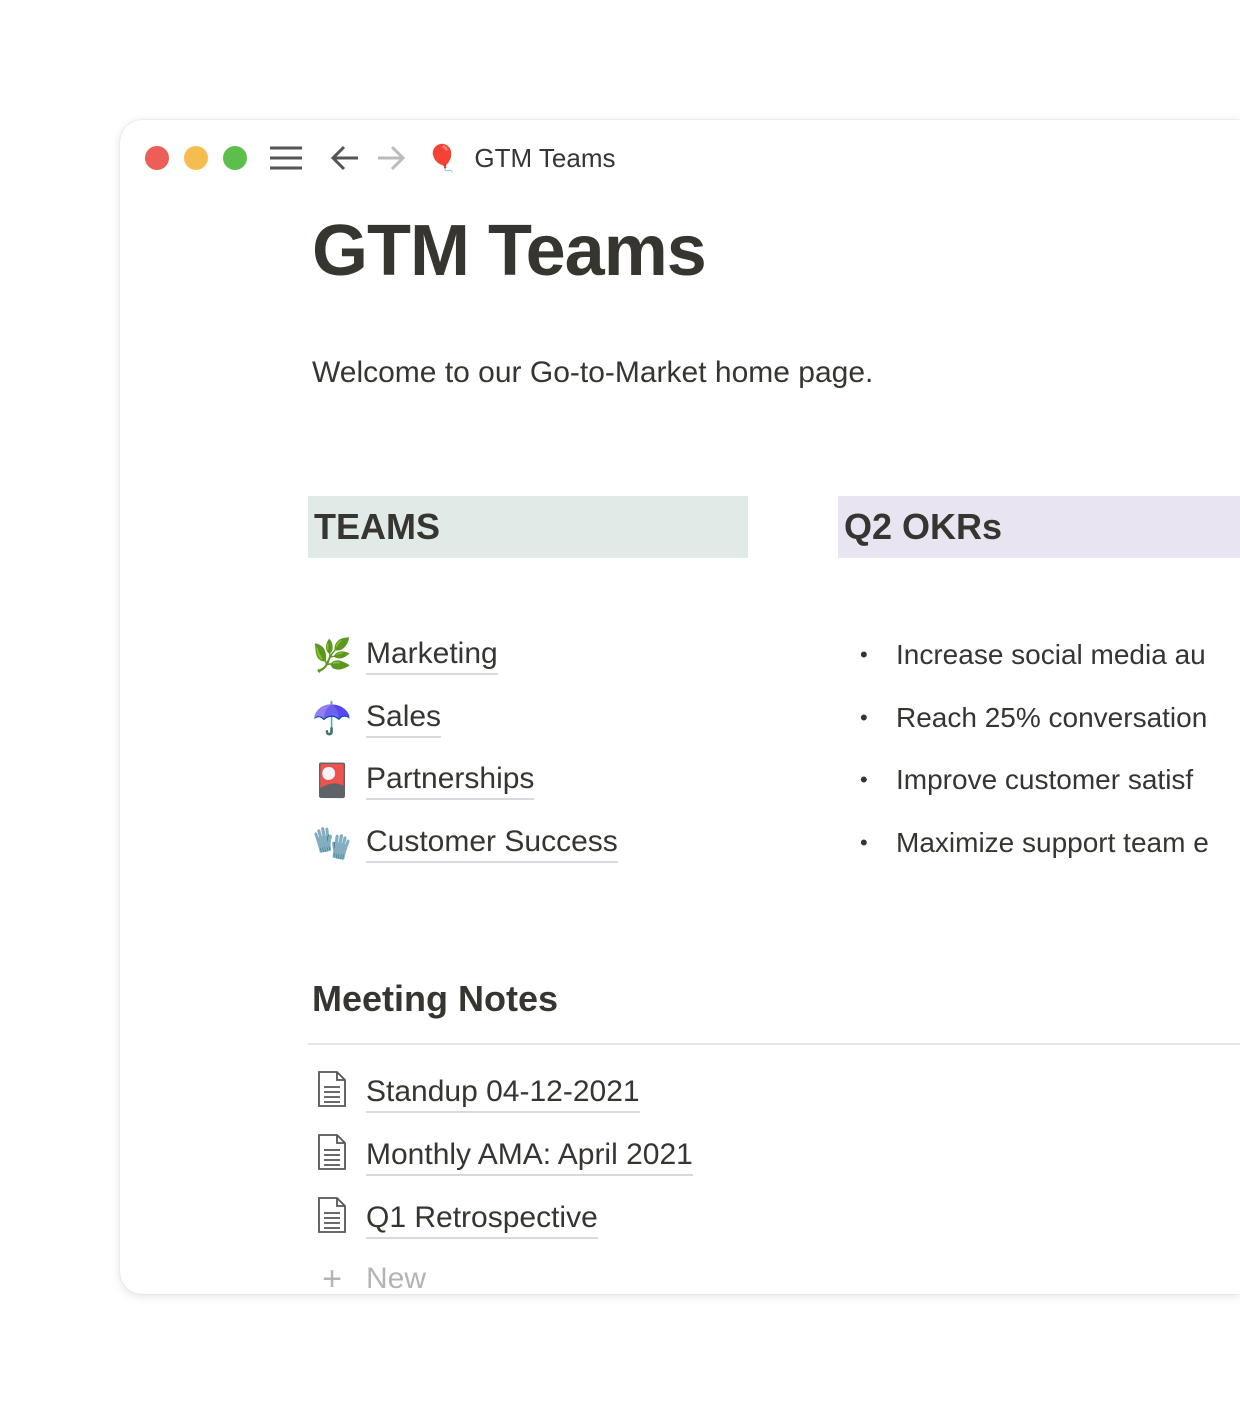 The width and height of the screenshot is (1240, 1414). I want to click on okr-text: Increase social media au, so click(1051, 654).